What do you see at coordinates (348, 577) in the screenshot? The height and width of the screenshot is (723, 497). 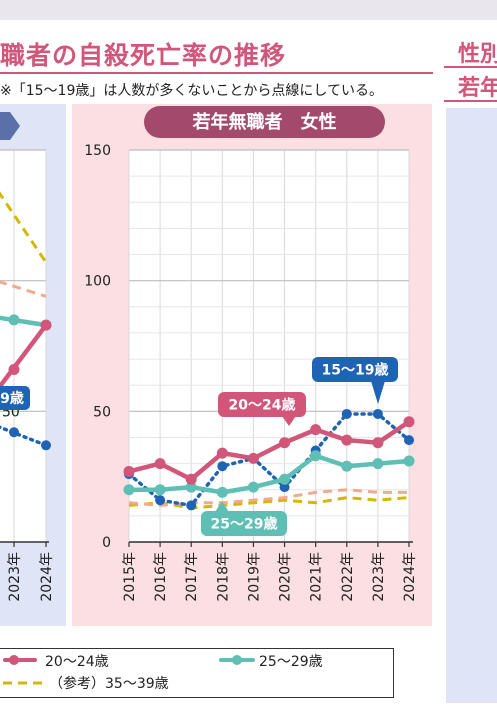 I see `x-tick-label: 2022年` at bounding box center [348, 577].